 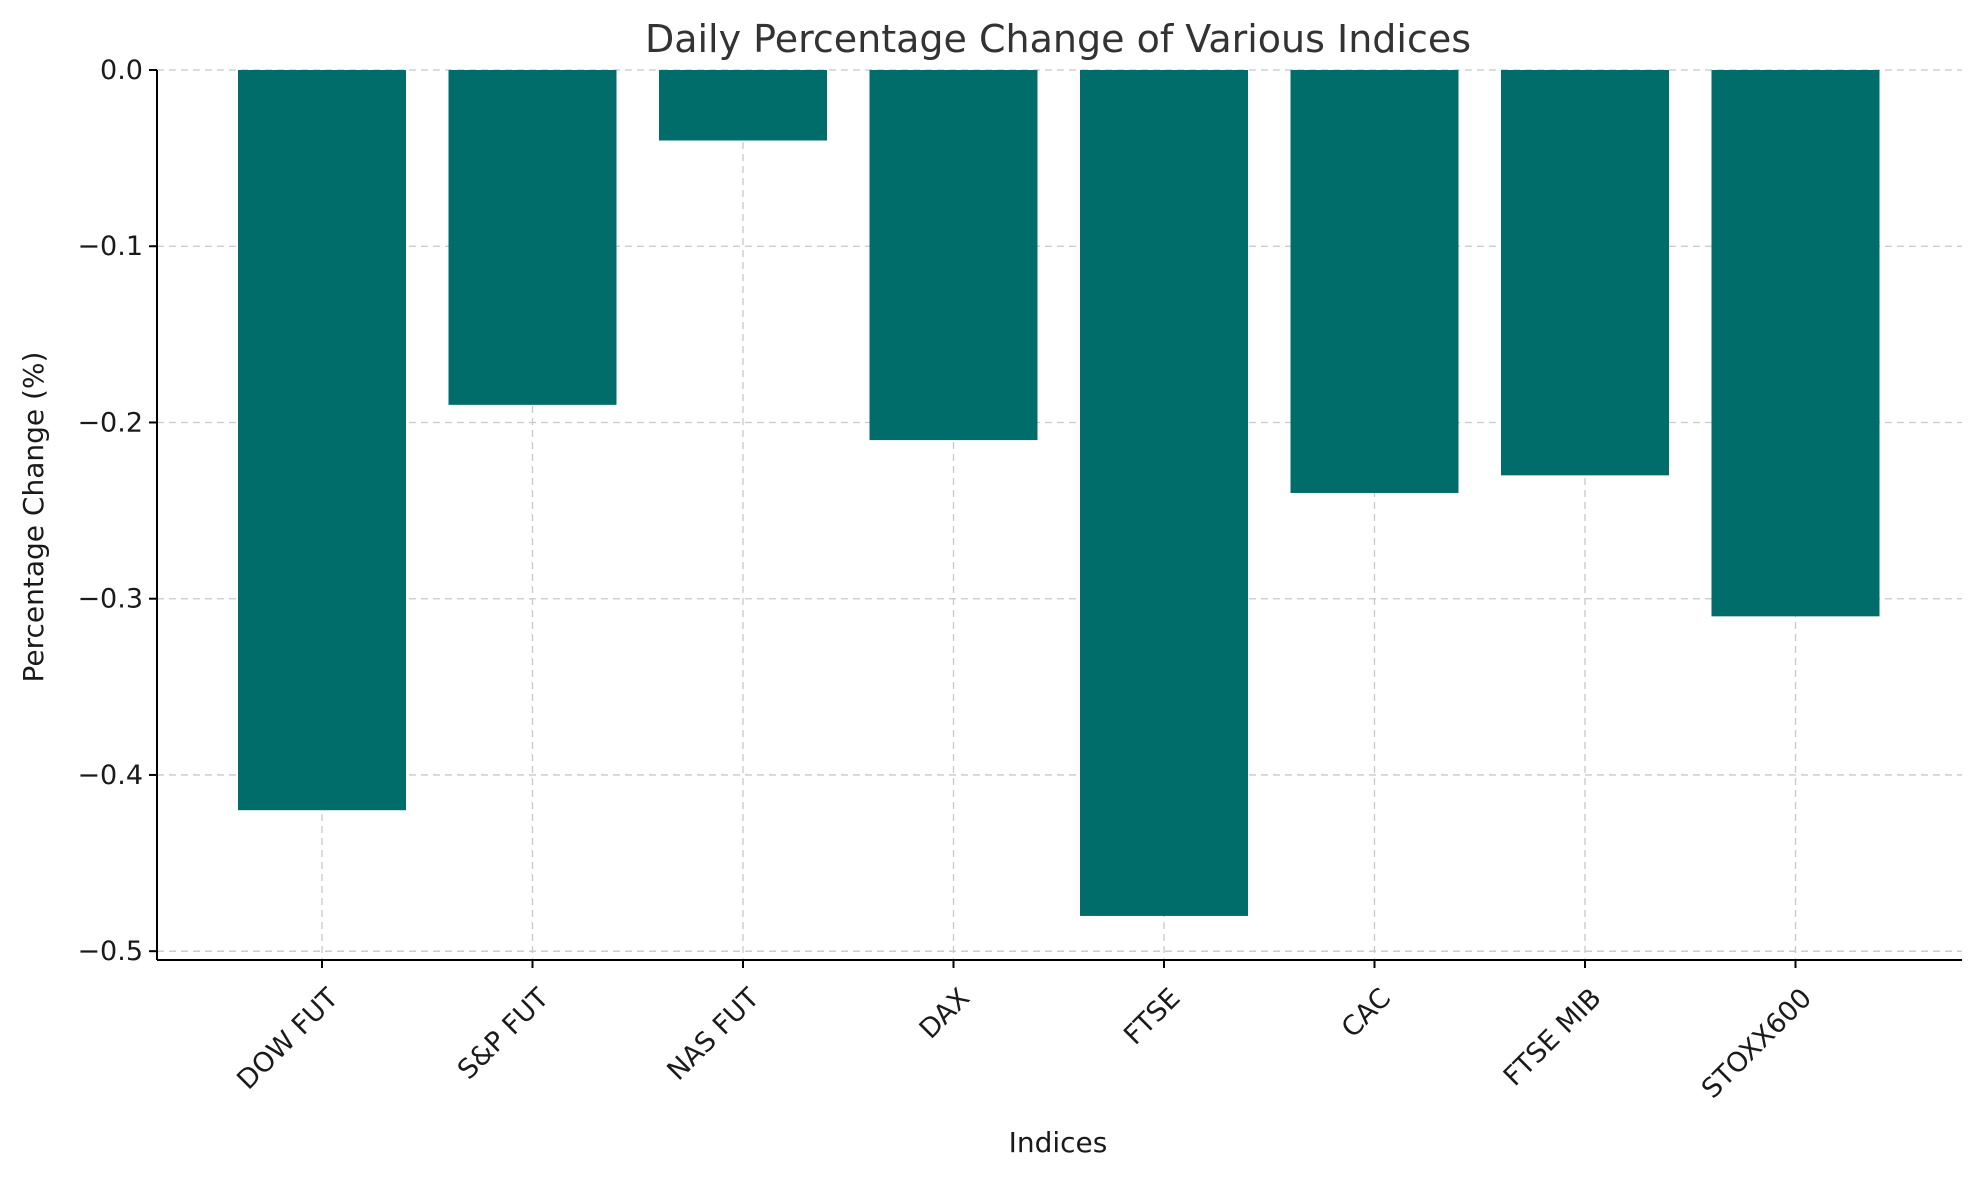 What do you see at coordinates (1164, 493) in the screenshot?
I see `bar-ftse` at bounding box center [1164, 493].